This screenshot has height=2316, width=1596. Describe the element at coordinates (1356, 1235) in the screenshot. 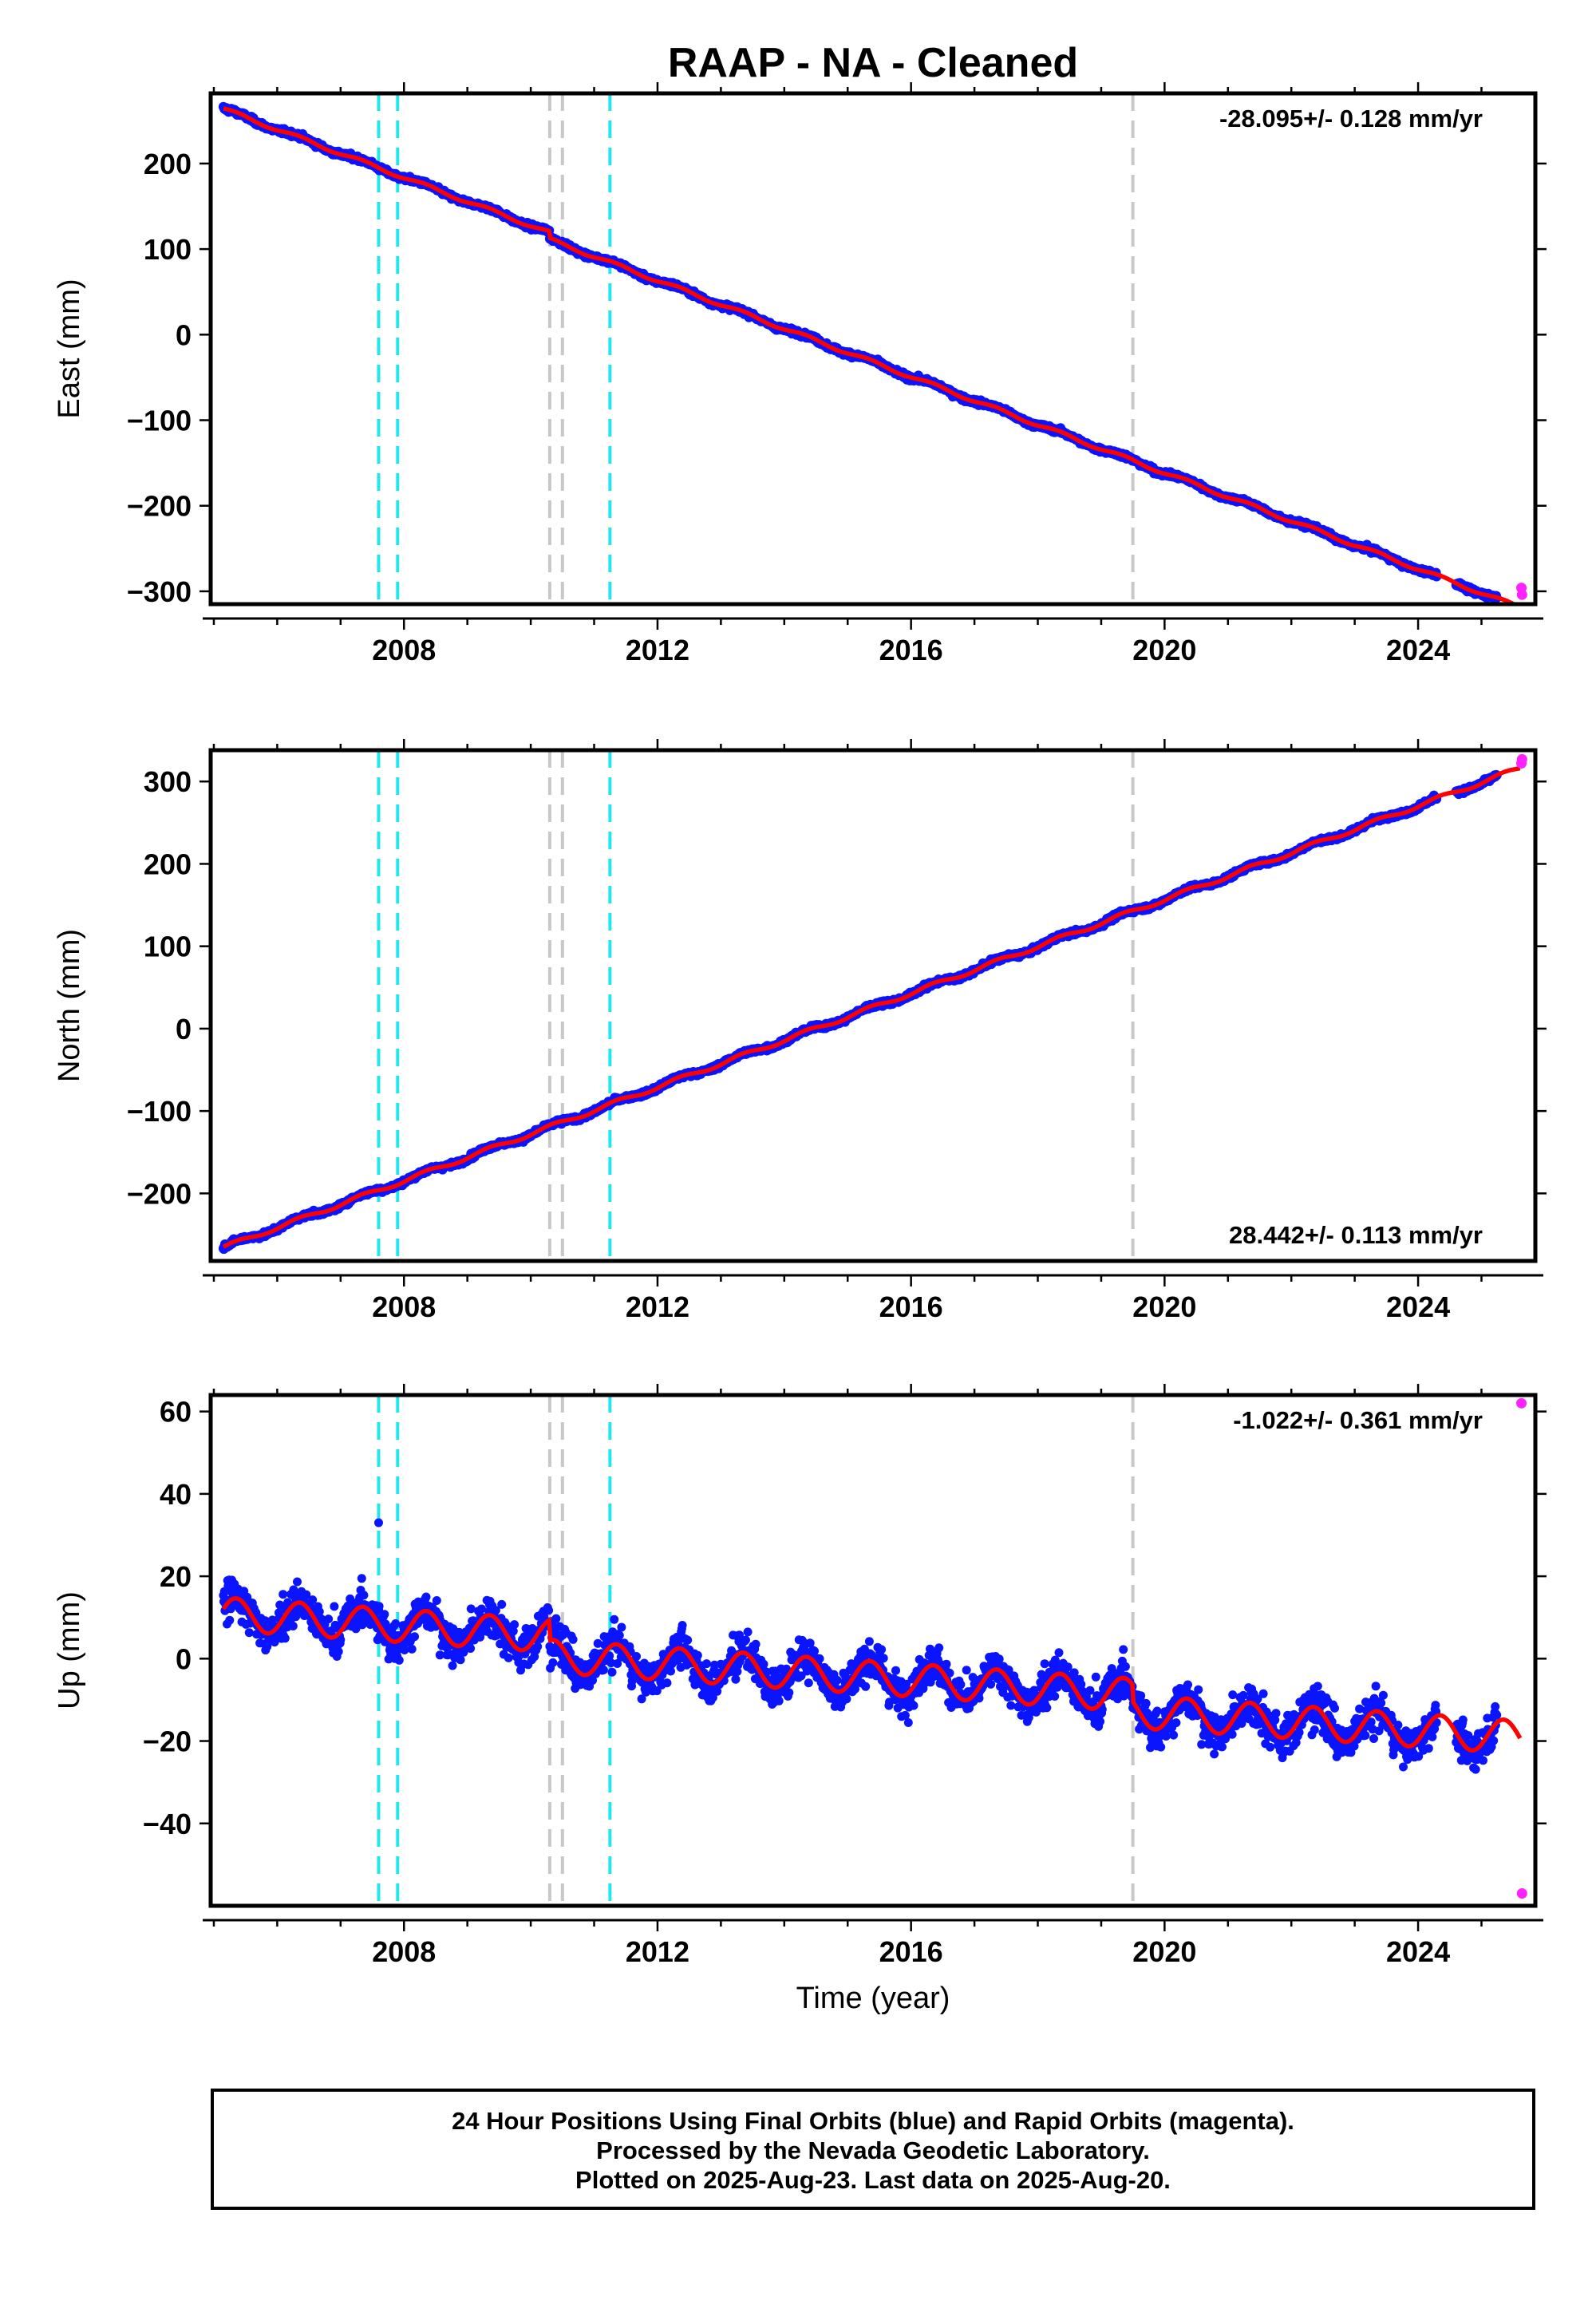

I see `rate-label: 28.442+/- 0.113 mm/yr` at that location.